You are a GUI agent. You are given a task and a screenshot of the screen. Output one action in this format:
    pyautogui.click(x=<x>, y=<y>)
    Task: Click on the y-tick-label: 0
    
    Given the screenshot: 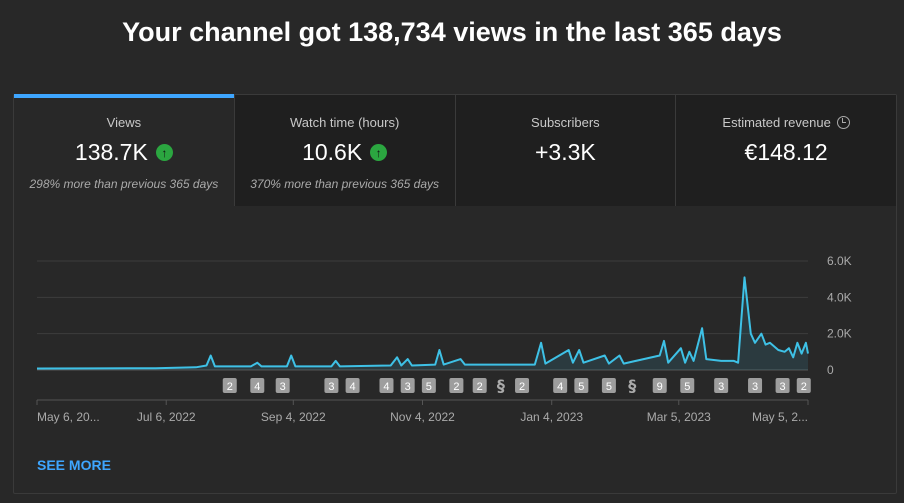 What is the action you would take?
    pyautogui.click(x=830, y=370)
    